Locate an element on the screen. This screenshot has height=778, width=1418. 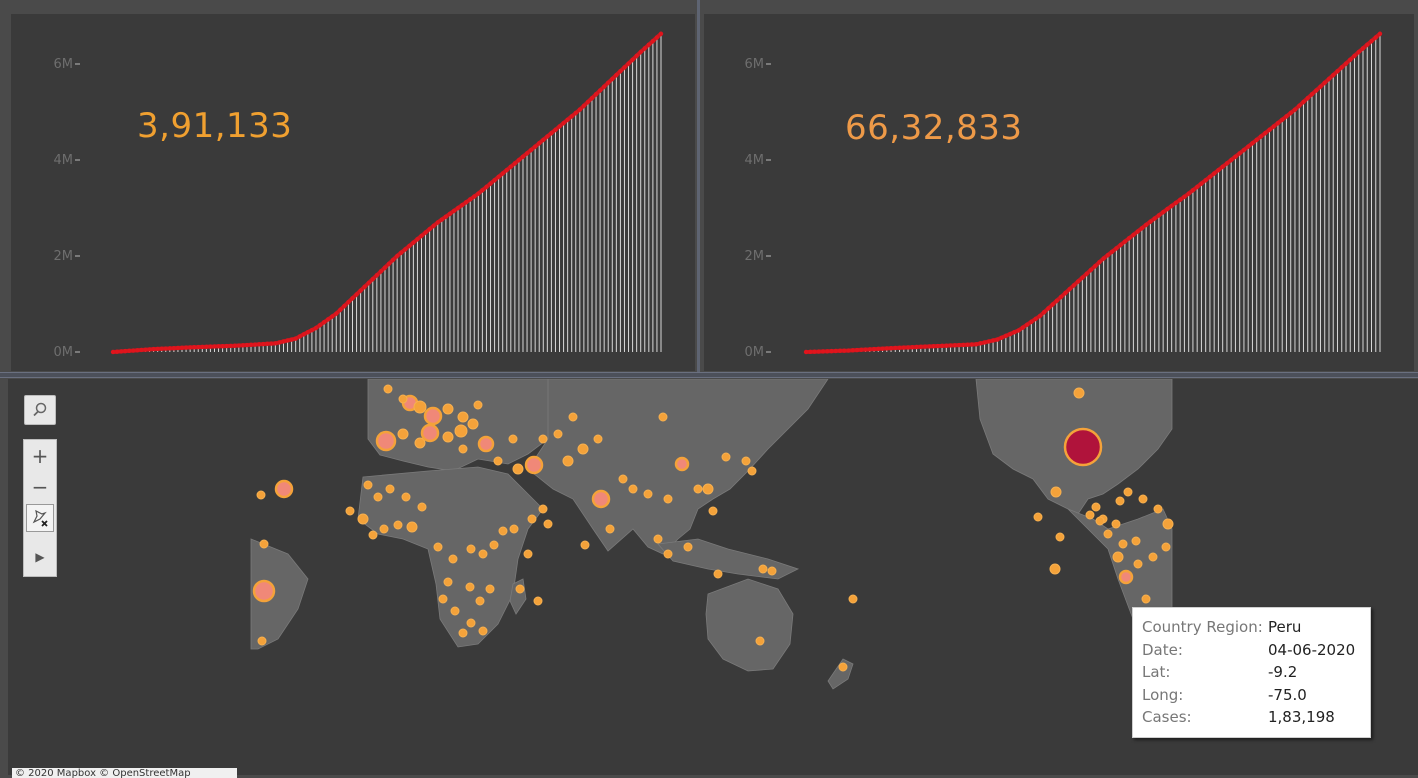
panel-divider-vertical is located at coordinates (698, 186).